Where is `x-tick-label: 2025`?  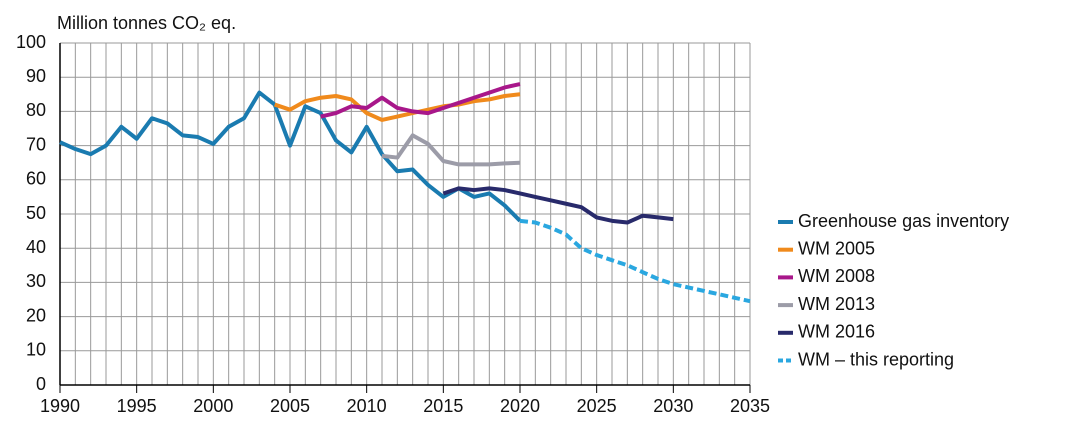
x-tick-label: 2025 is located at coordinates (597, 406).